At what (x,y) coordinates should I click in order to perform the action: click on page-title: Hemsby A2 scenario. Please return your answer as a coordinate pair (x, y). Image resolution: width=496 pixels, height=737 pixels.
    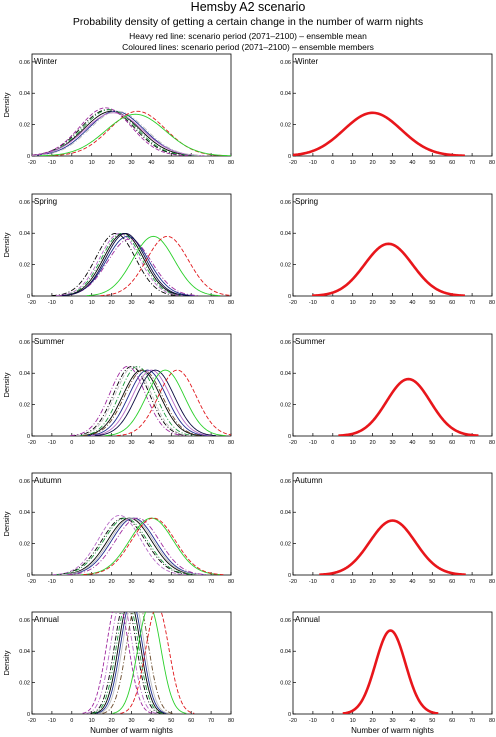
    Looking at the image, I should click on (248, 7).